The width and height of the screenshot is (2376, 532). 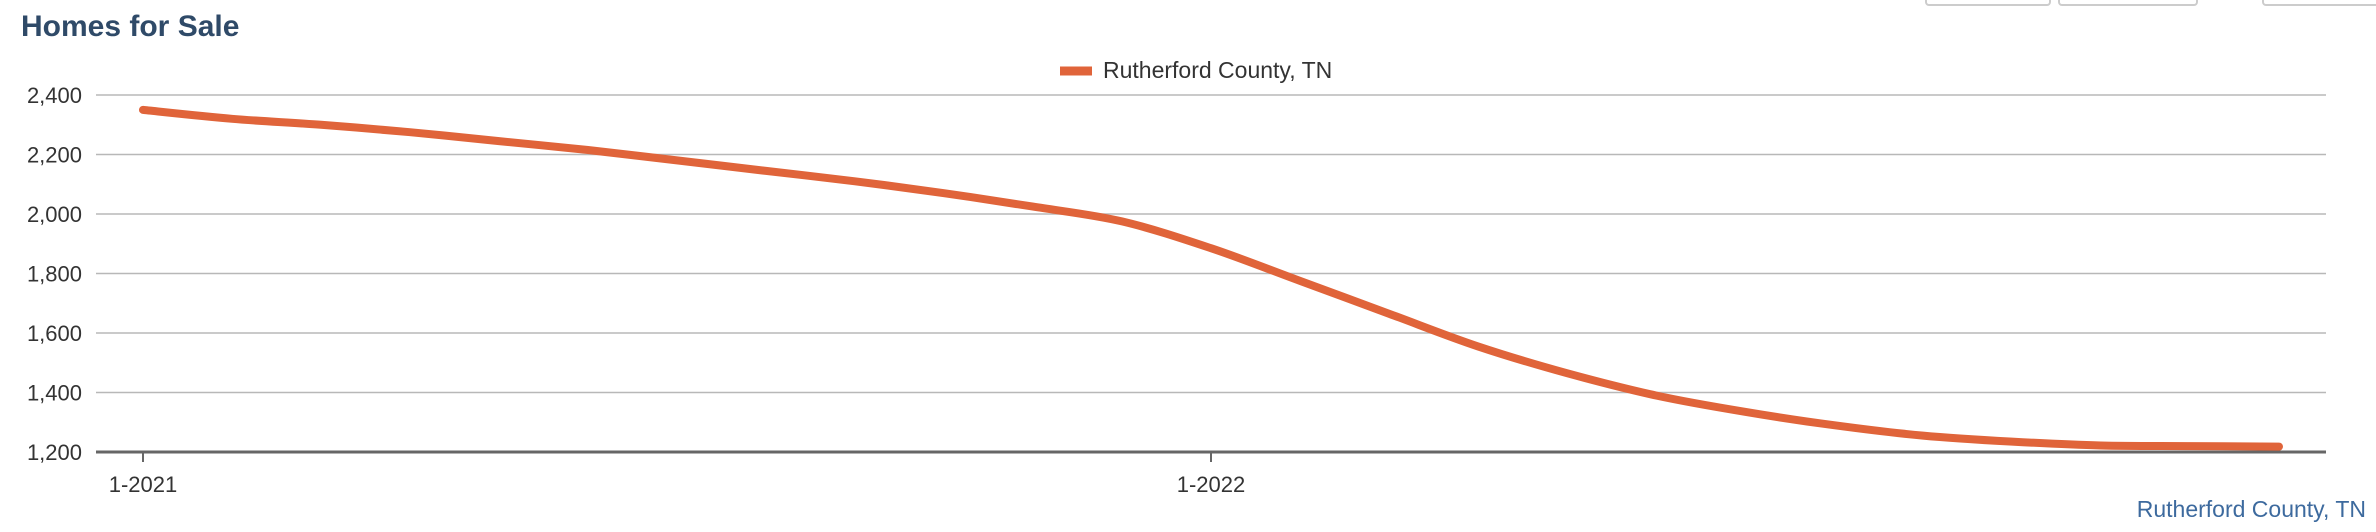 What do you see at coordinates (54, 333) in the screenshot?
I see `y-tick-label: 1,600` at bounding box center [54, 333].